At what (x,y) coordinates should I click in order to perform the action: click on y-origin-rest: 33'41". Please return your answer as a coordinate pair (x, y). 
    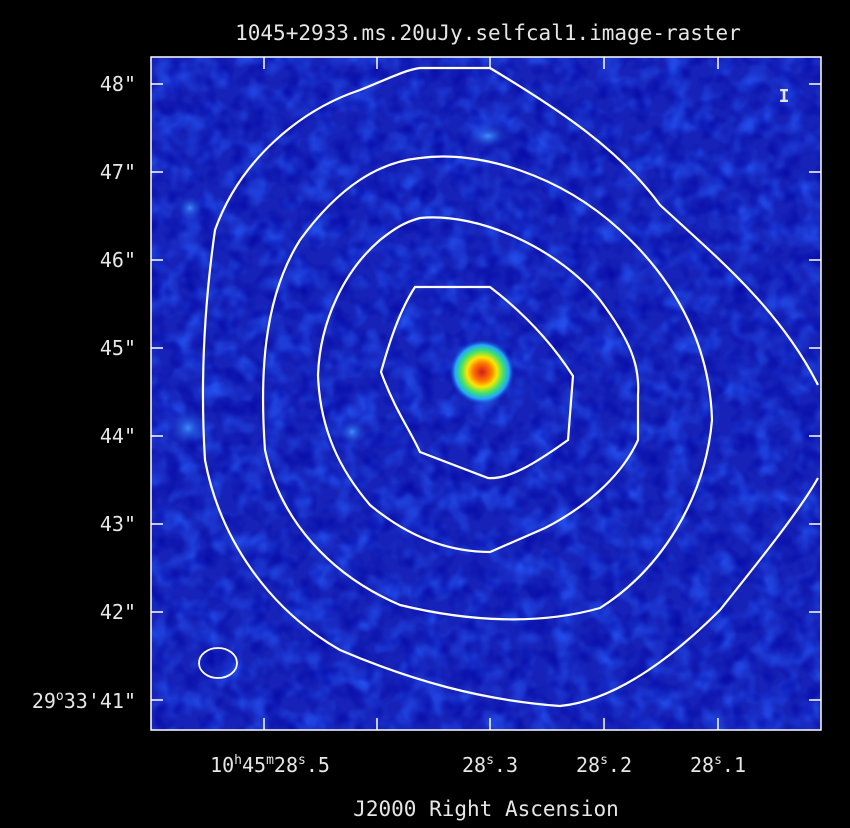
    Looking at the image, I should click on (100, 701).